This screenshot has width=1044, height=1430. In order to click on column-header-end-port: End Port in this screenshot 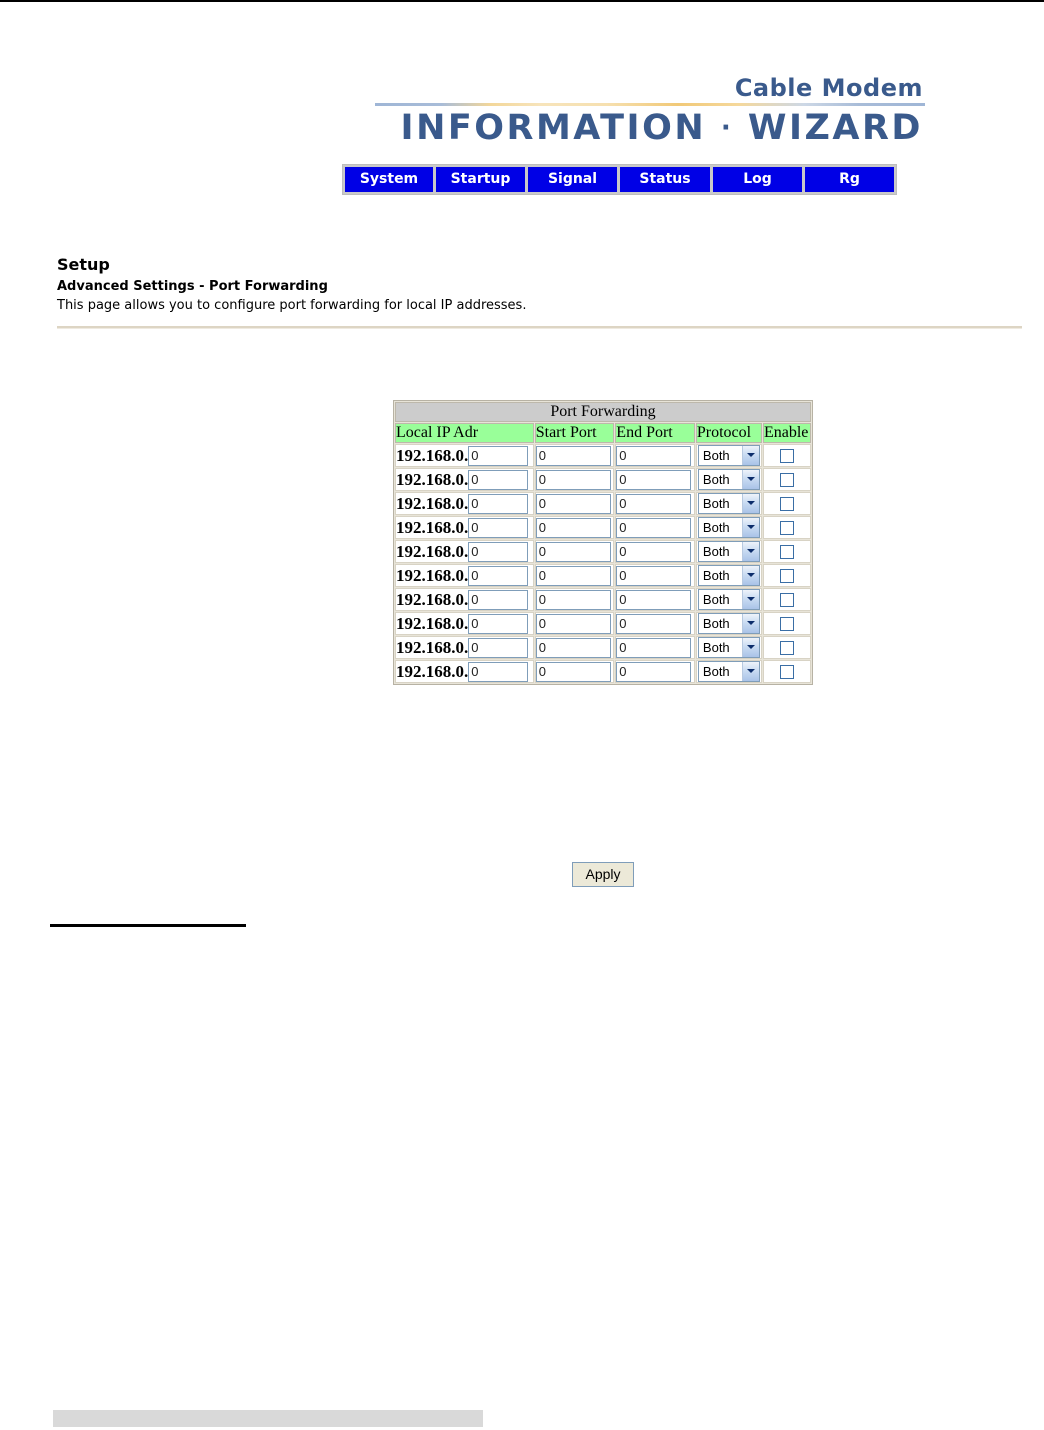, I will do `click(655, 433)`.